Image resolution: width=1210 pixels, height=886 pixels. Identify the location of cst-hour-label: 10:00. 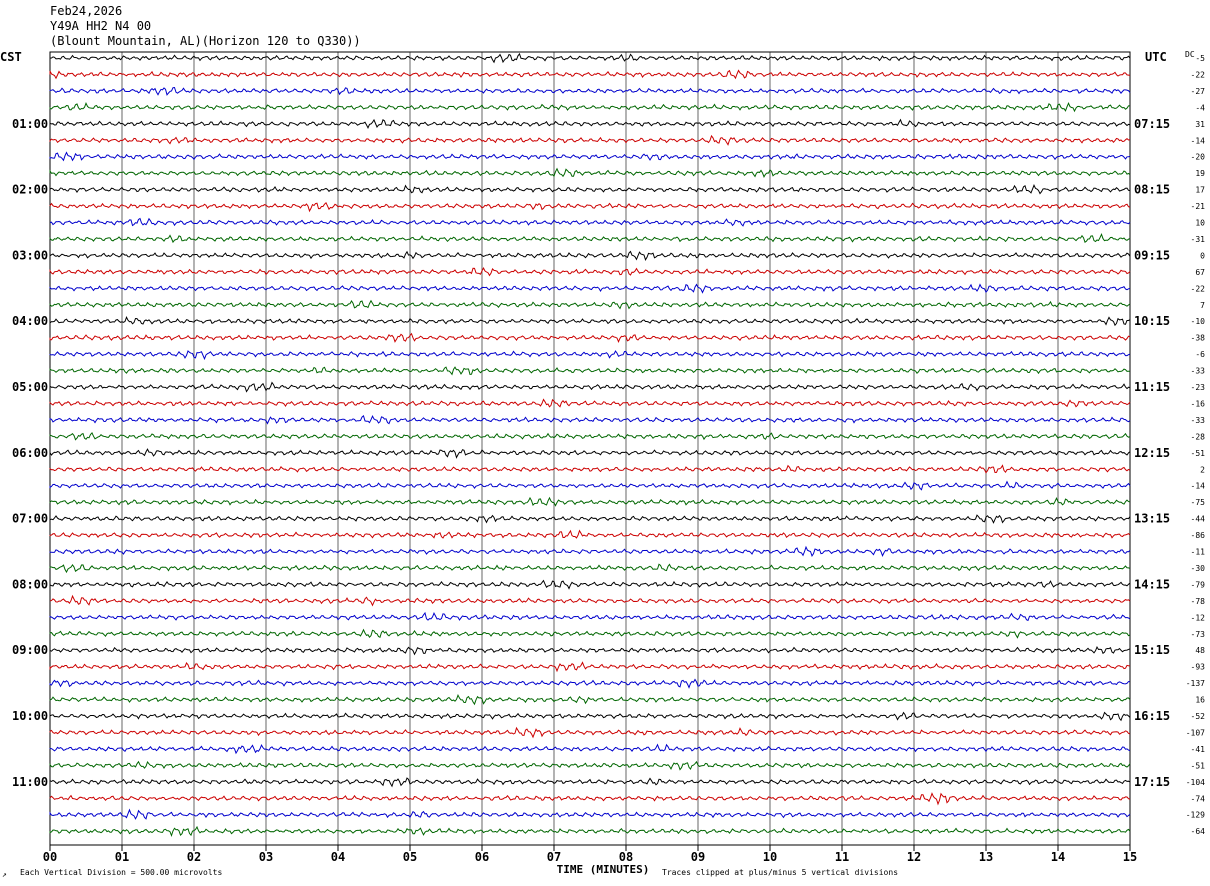
(30, 716).